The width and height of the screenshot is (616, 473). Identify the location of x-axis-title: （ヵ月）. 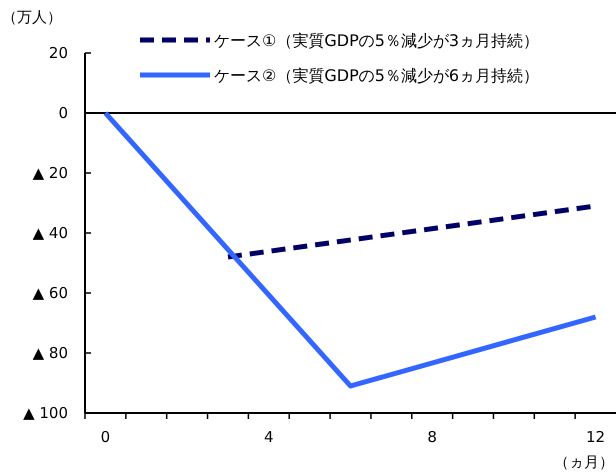
(584, 462).